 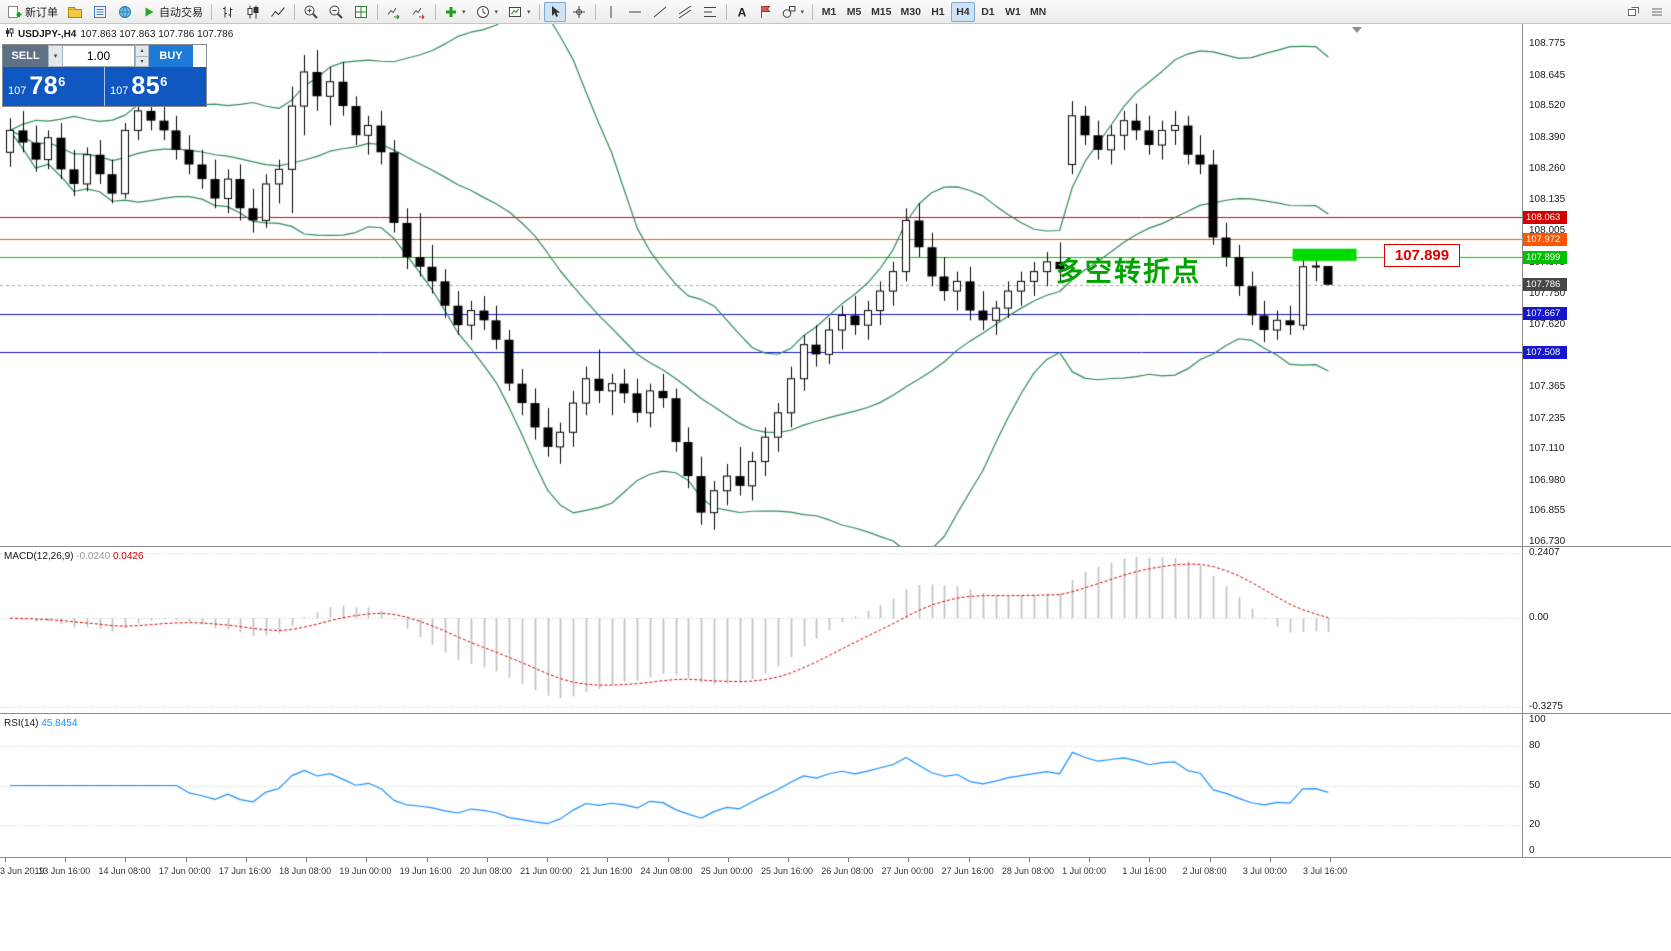 I want to click on hline-price-tag: 107.972, so click(x=1545, y=239).